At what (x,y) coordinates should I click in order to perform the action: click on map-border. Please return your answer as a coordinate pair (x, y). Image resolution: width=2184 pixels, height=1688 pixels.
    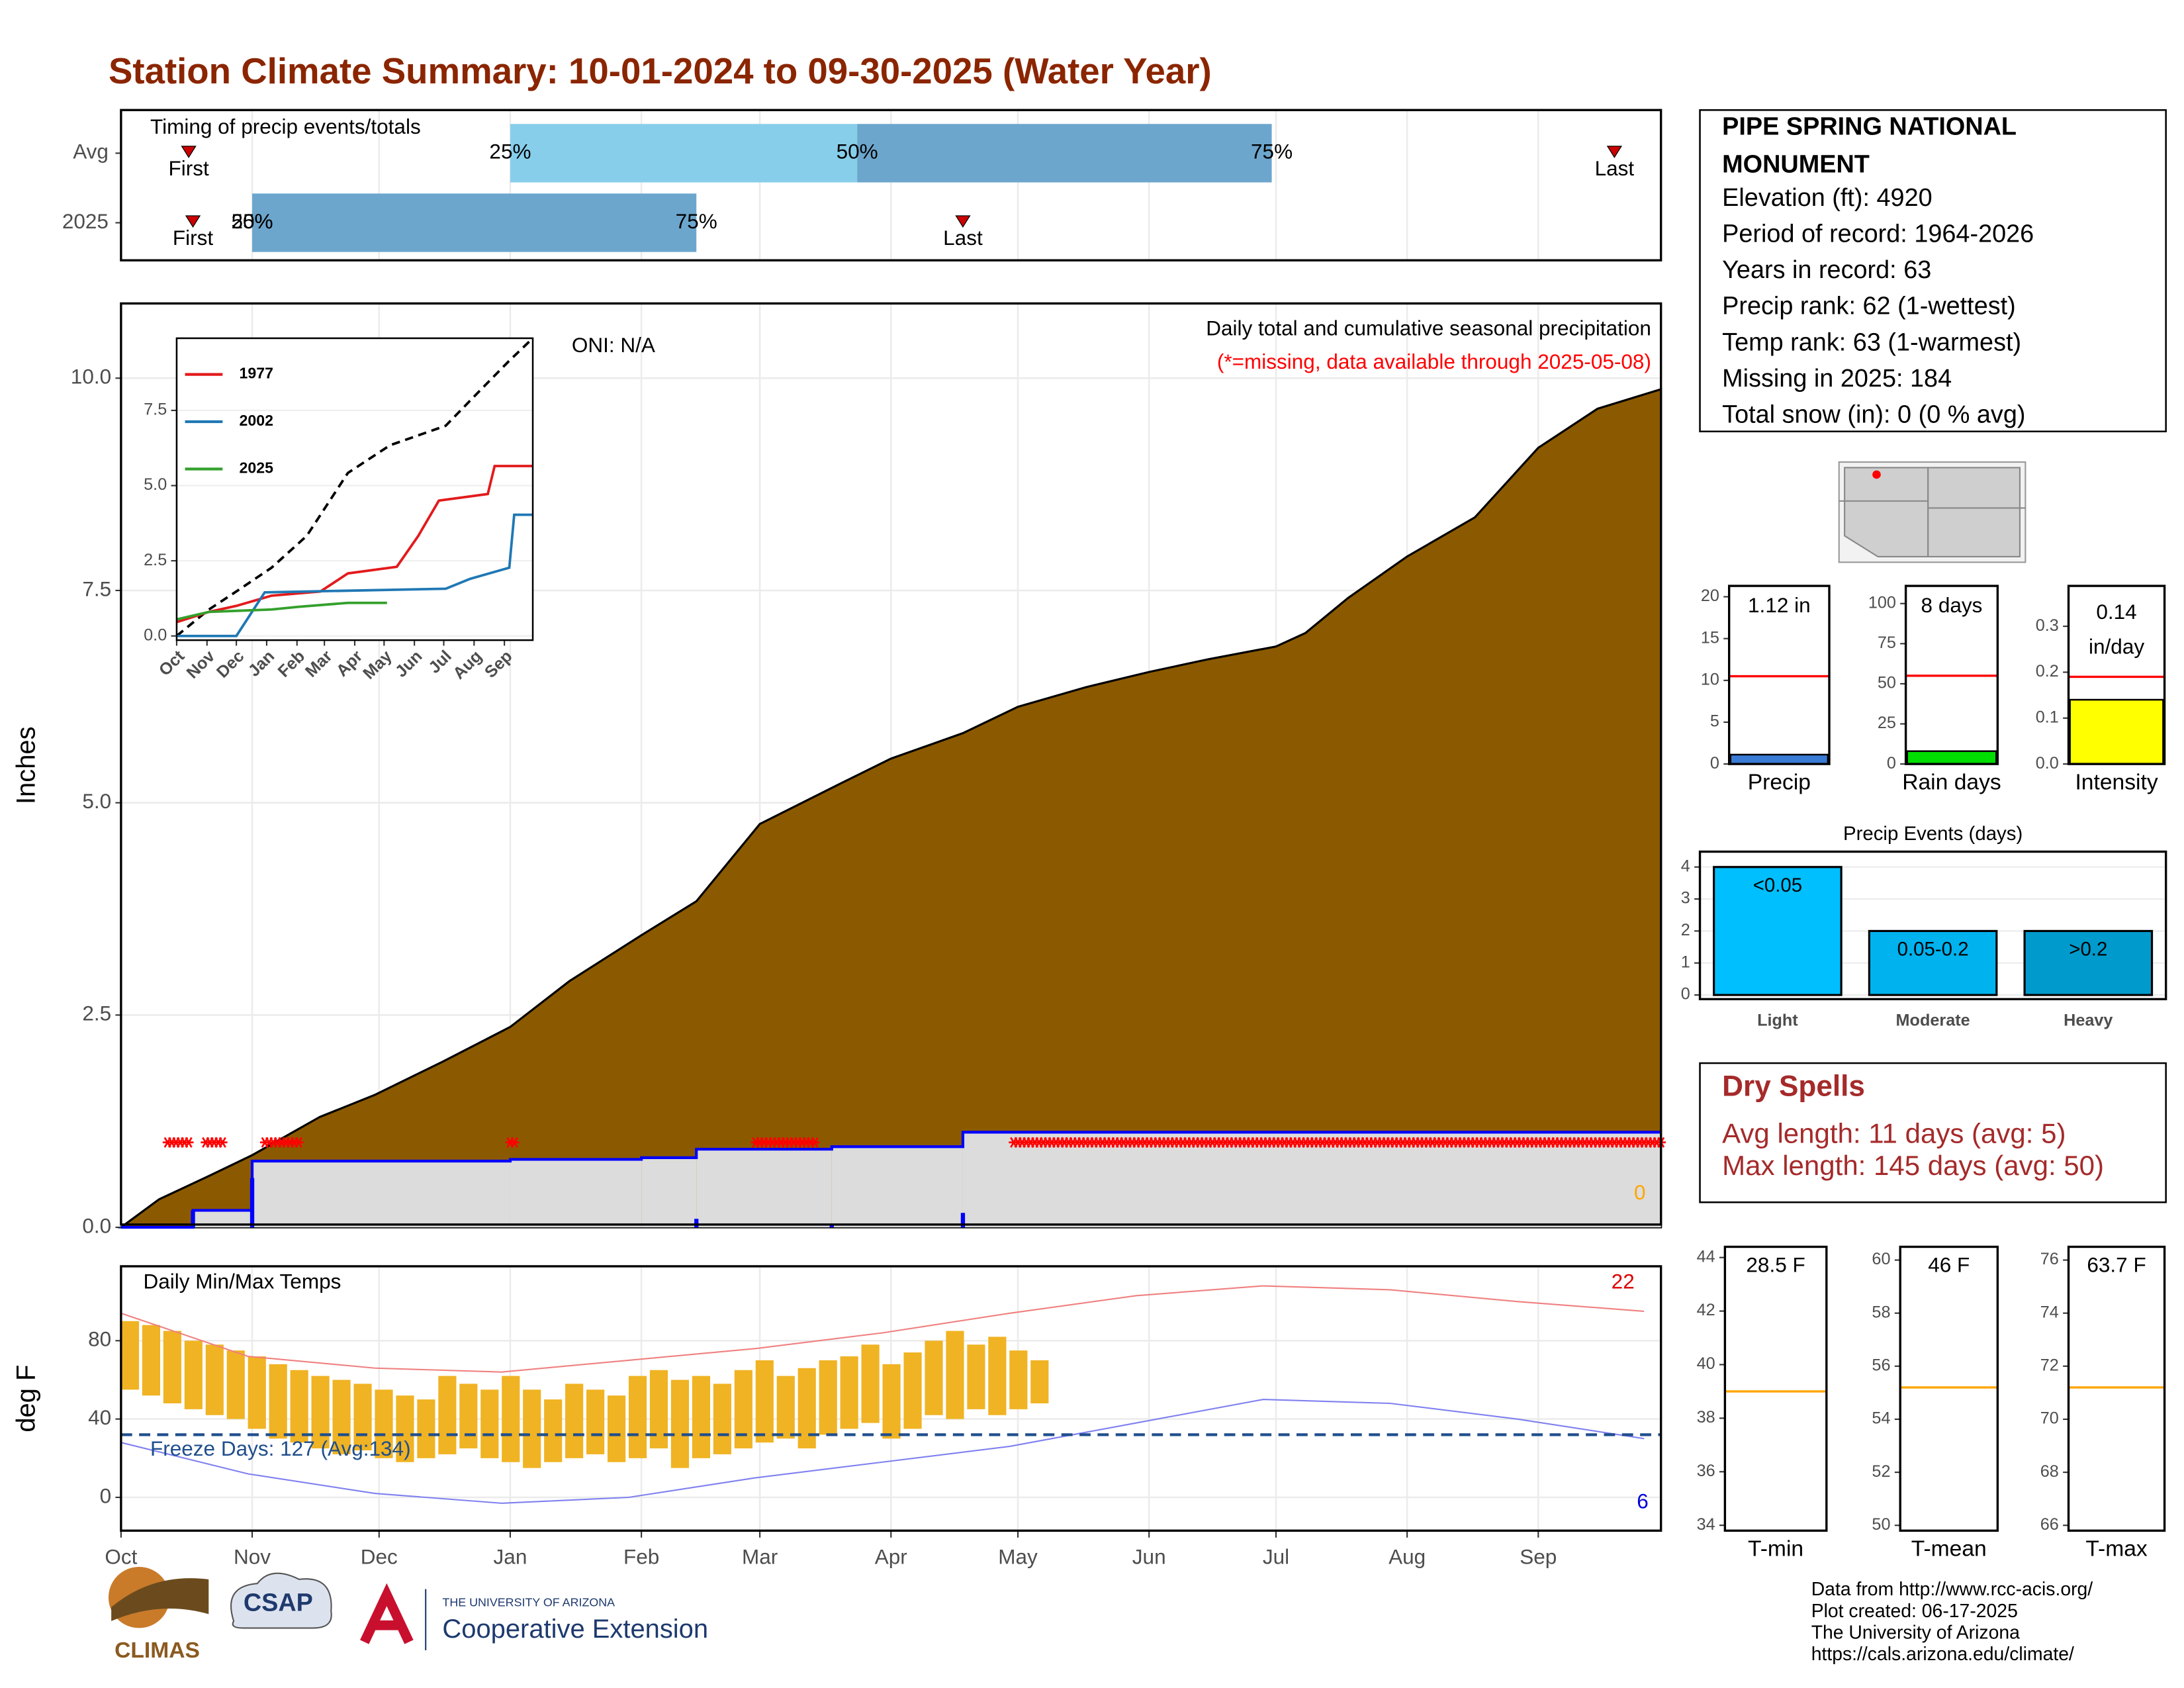
    Looking at the image, I should click on (1932, 504).